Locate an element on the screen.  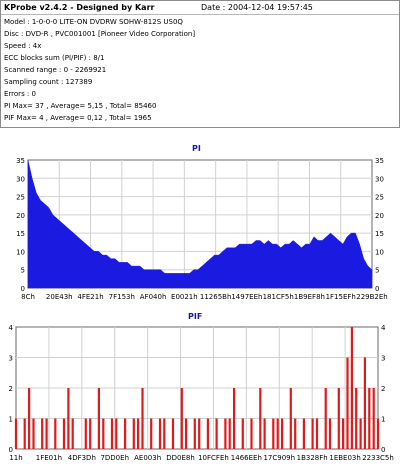
sampling-count-text: Sampling count : 127389 is located at coordinates (48, 82).